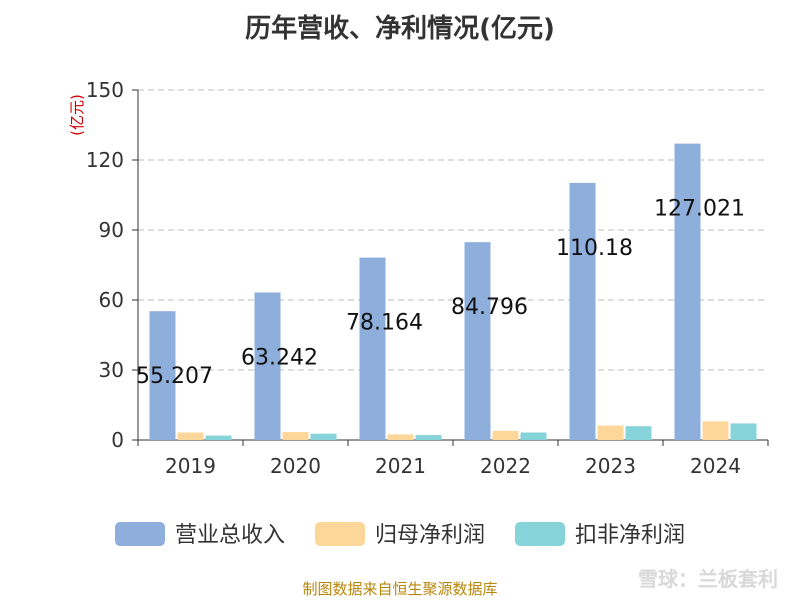 Image resolution: width=800 pixels, height=600 pixels. Describe the element at coordinates (594, 248) in the screenshot. I see `data-label: 110.18` at that location.